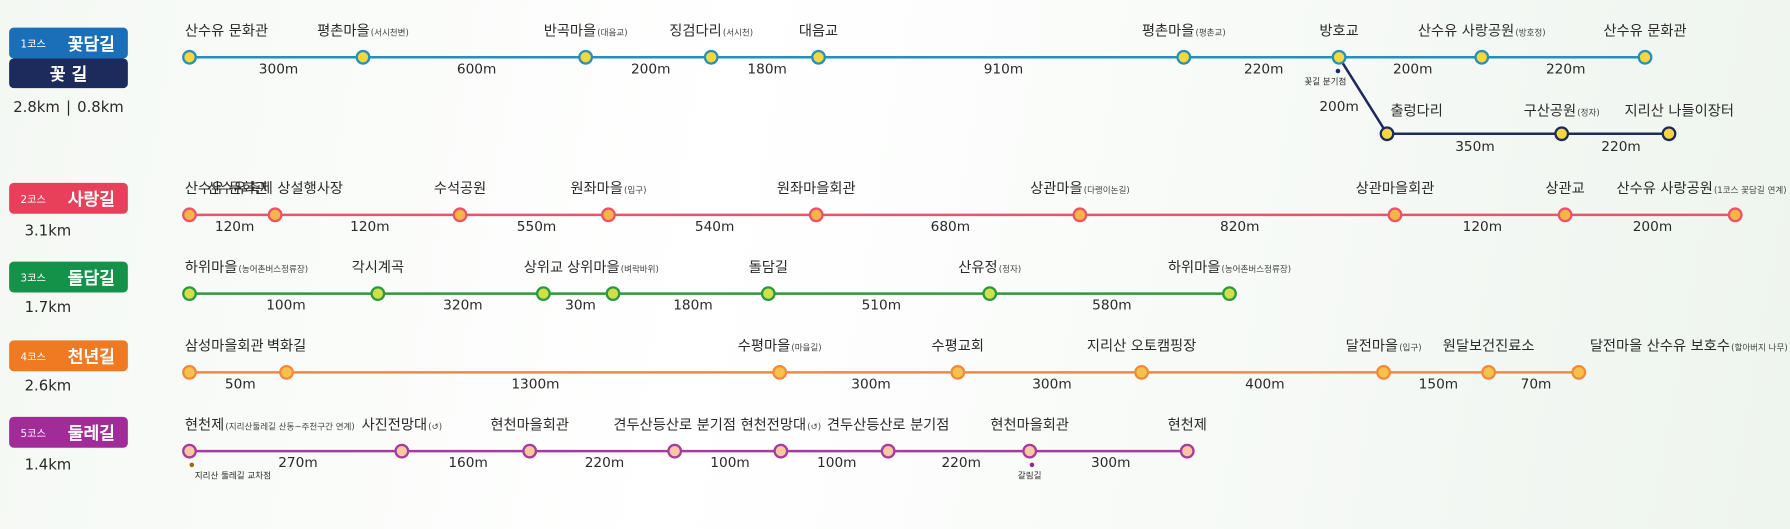  I want to click on stop-name: 현천제, so click(204, 424).